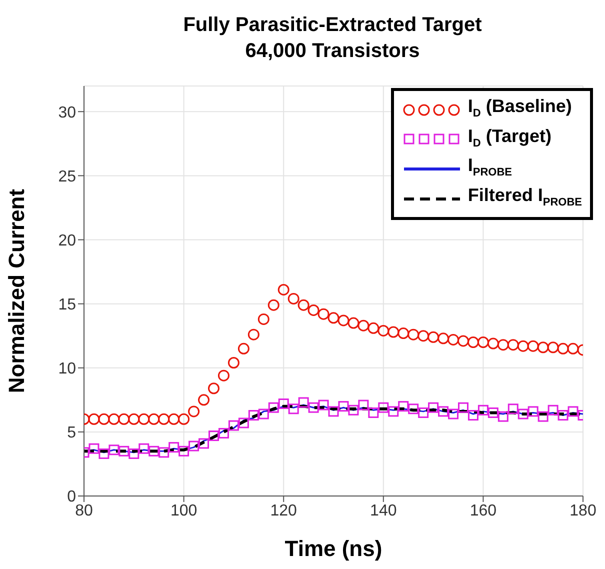 The width and height of the screenshot is (605, 569). Describe the element at coordinates (333, 548) in the screenshot. I see `x-axis-title: Time (ns)` at that location.